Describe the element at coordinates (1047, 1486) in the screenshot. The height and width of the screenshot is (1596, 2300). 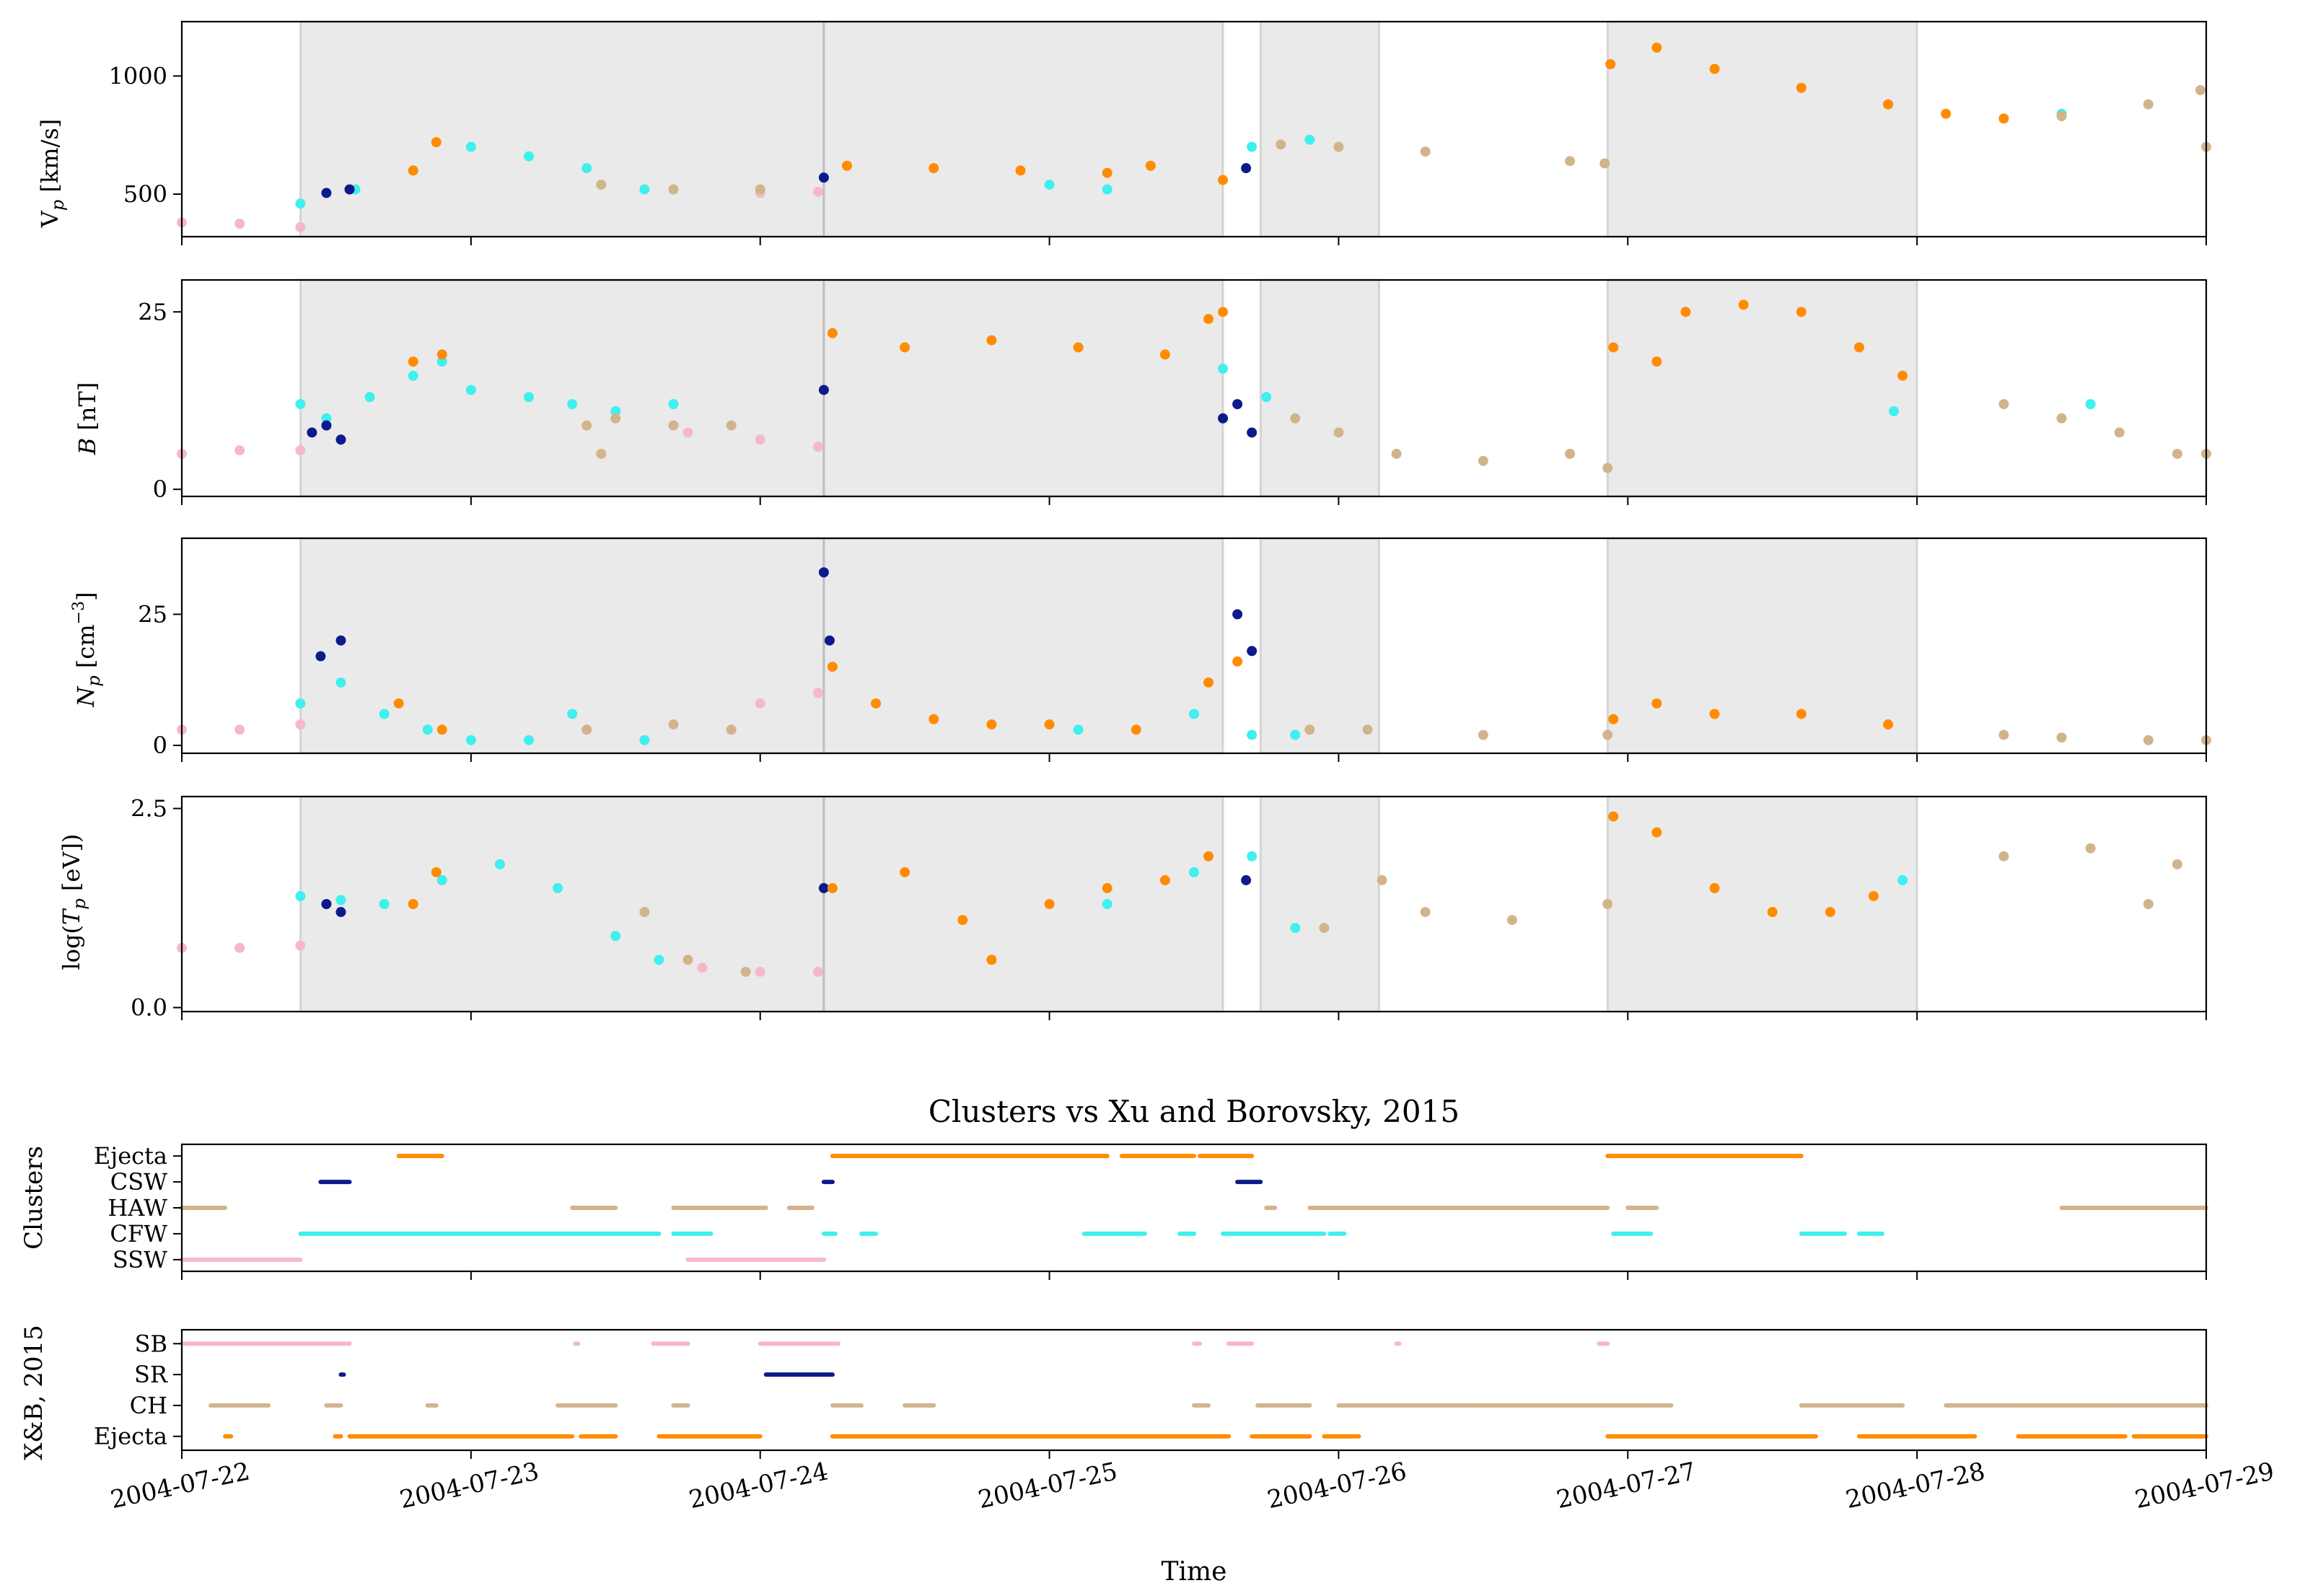
I see `xtick-label: 2004-07-25` at that location.